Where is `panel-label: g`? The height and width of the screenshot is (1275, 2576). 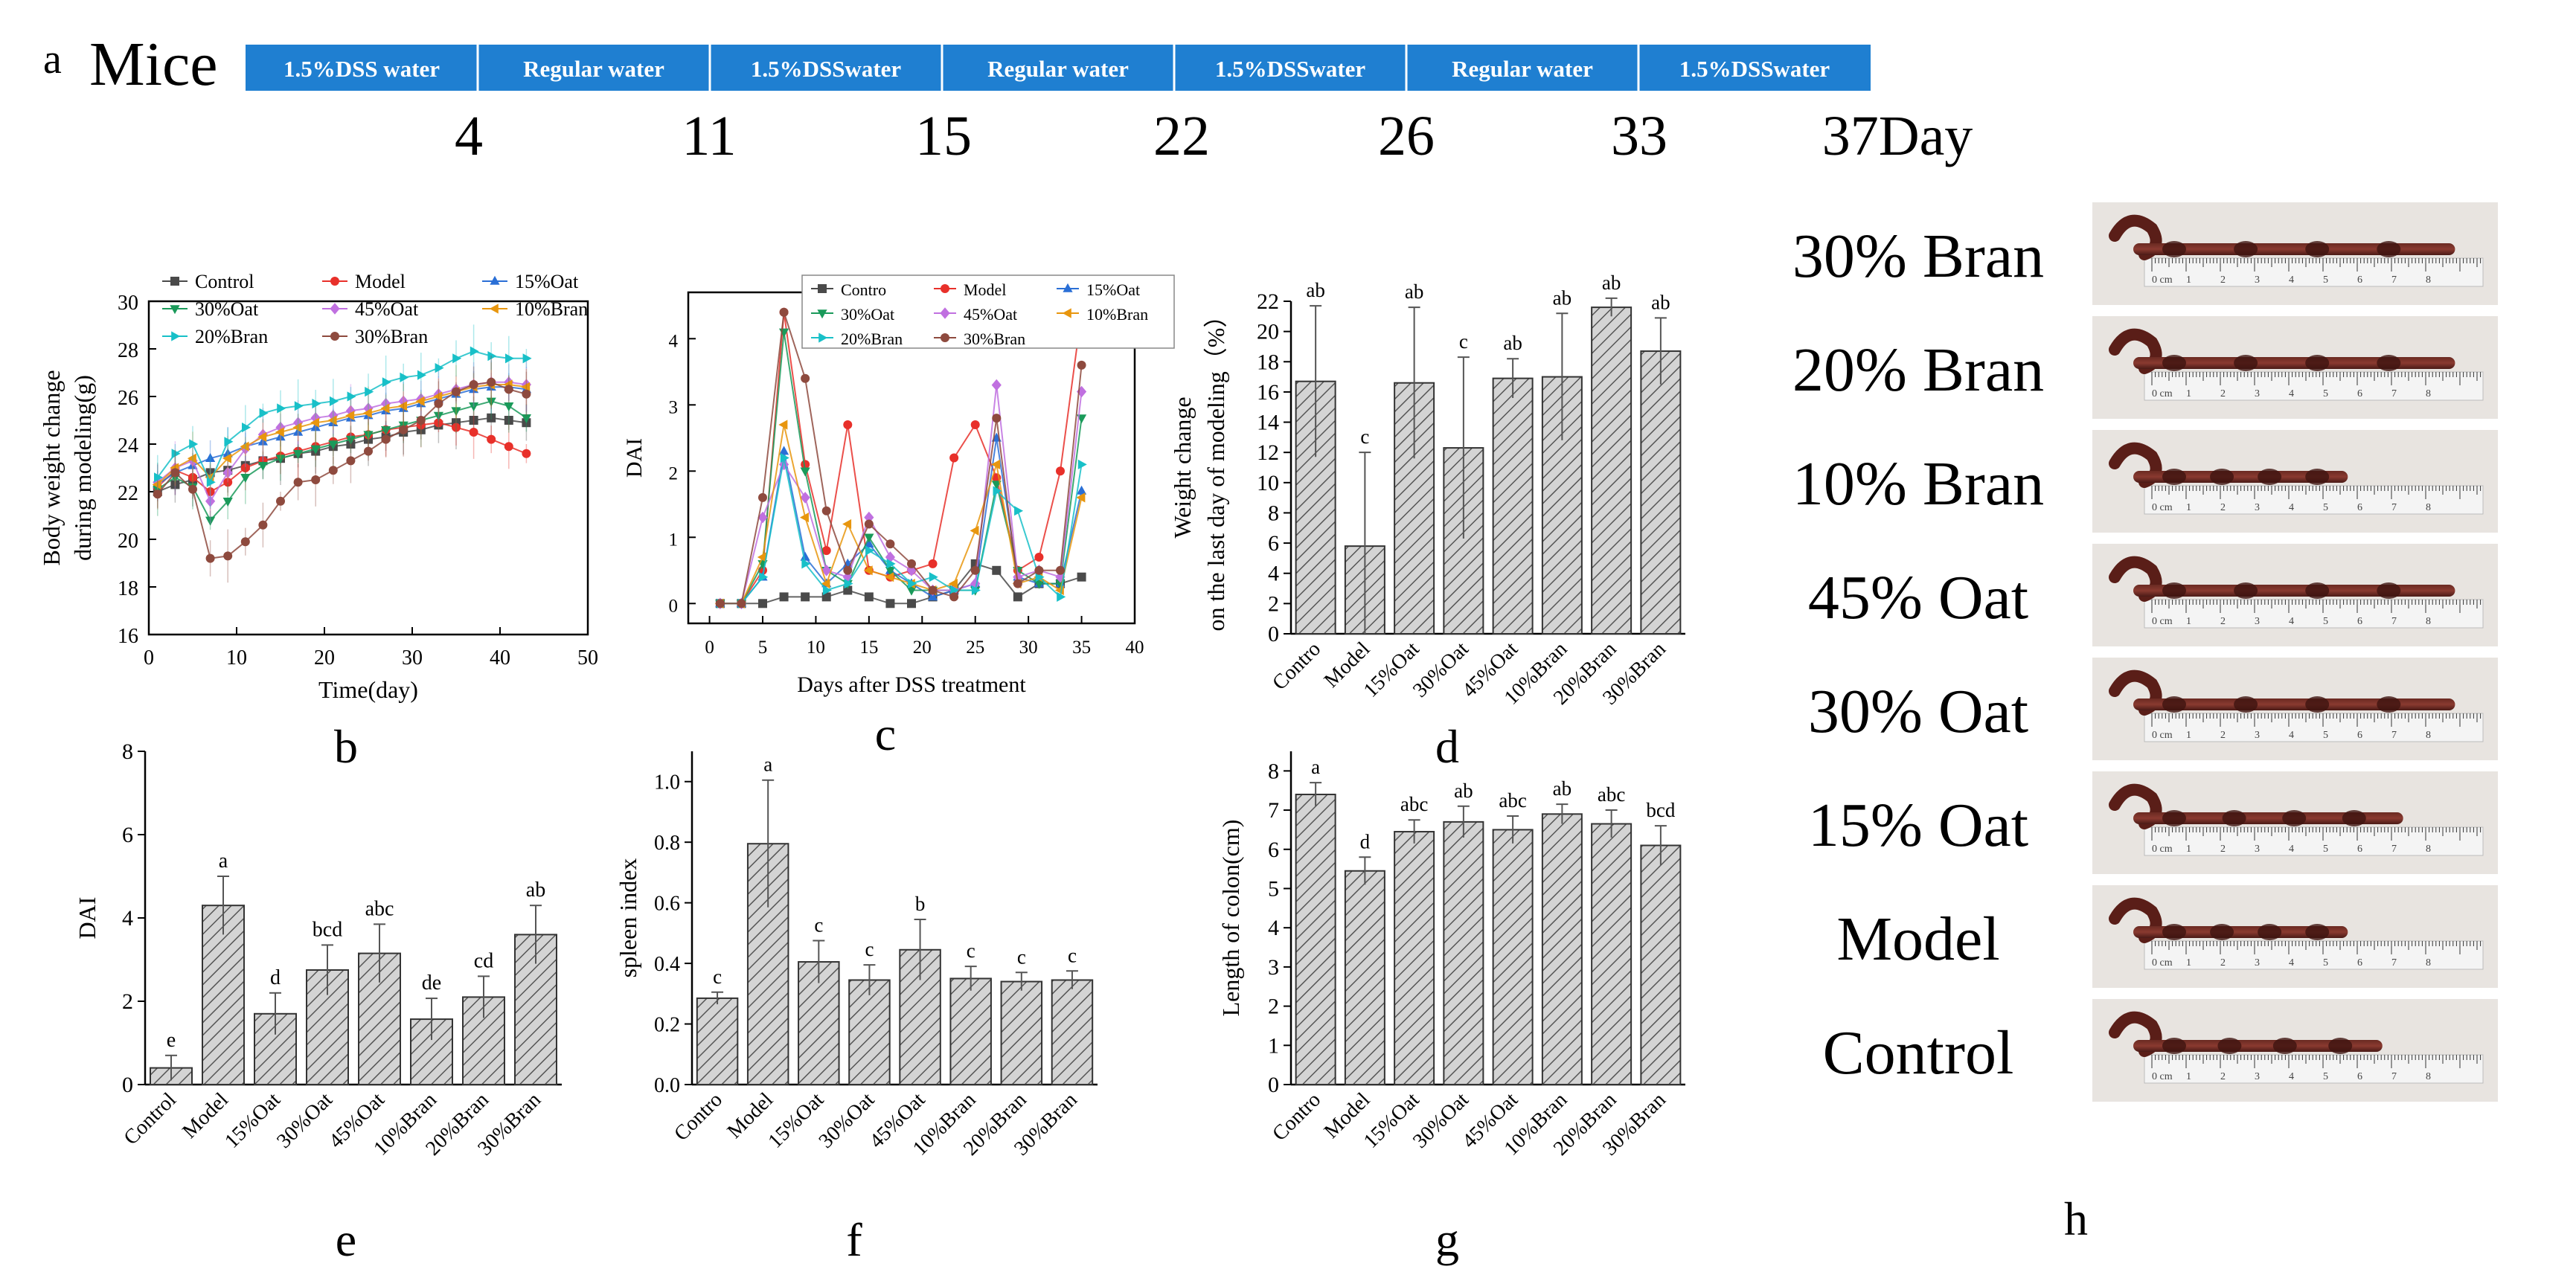
panel-label: g is located at coordinates (1447, 1239).